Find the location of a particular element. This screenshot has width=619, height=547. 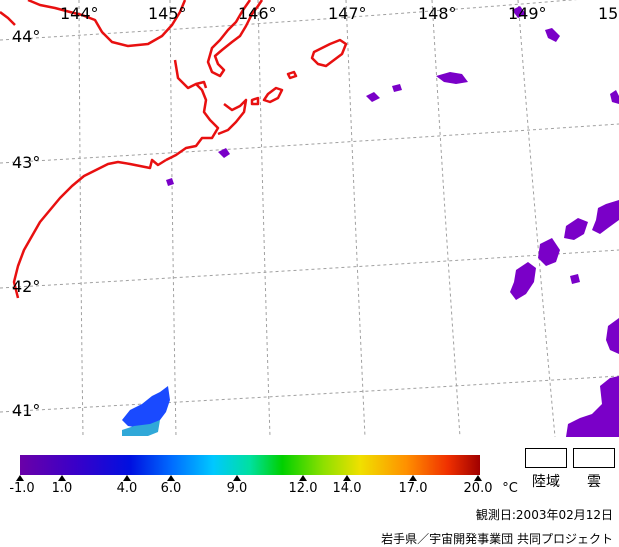

colorbar-tick-label: 20.0 is located at coordinates (478, 488).